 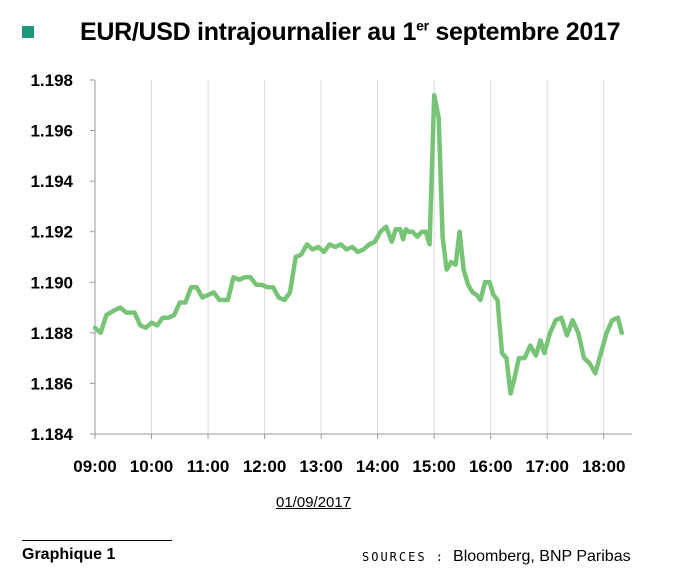 I want to click on x-tick-label: 14:00, so click(x=377, y=466).